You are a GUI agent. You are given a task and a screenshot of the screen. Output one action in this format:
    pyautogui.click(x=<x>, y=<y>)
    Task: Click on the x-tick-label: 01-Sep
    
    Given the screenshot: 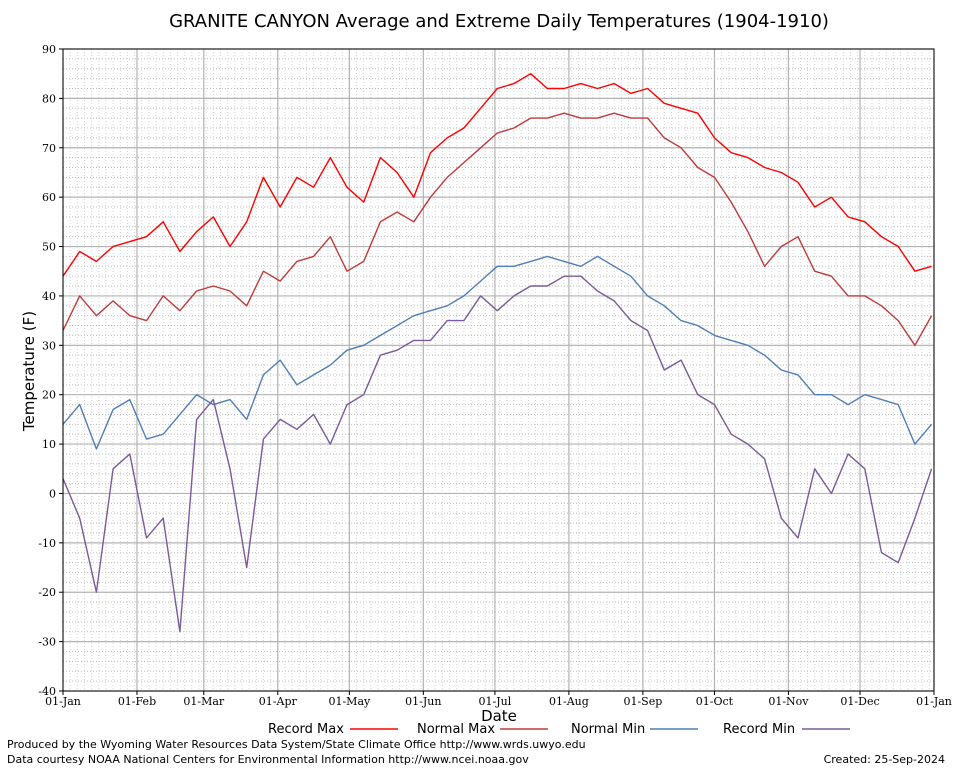 What is the action you would take?
    pyautogui.click(x=642, y=701)
    